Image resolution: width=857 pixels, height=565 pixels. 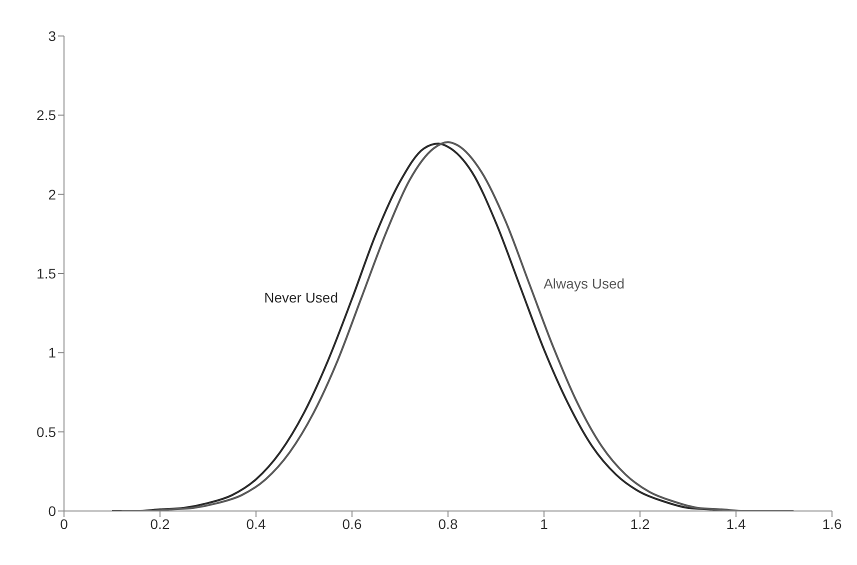 I want to click on series-label: Always Used, so click(x=584, y=283).